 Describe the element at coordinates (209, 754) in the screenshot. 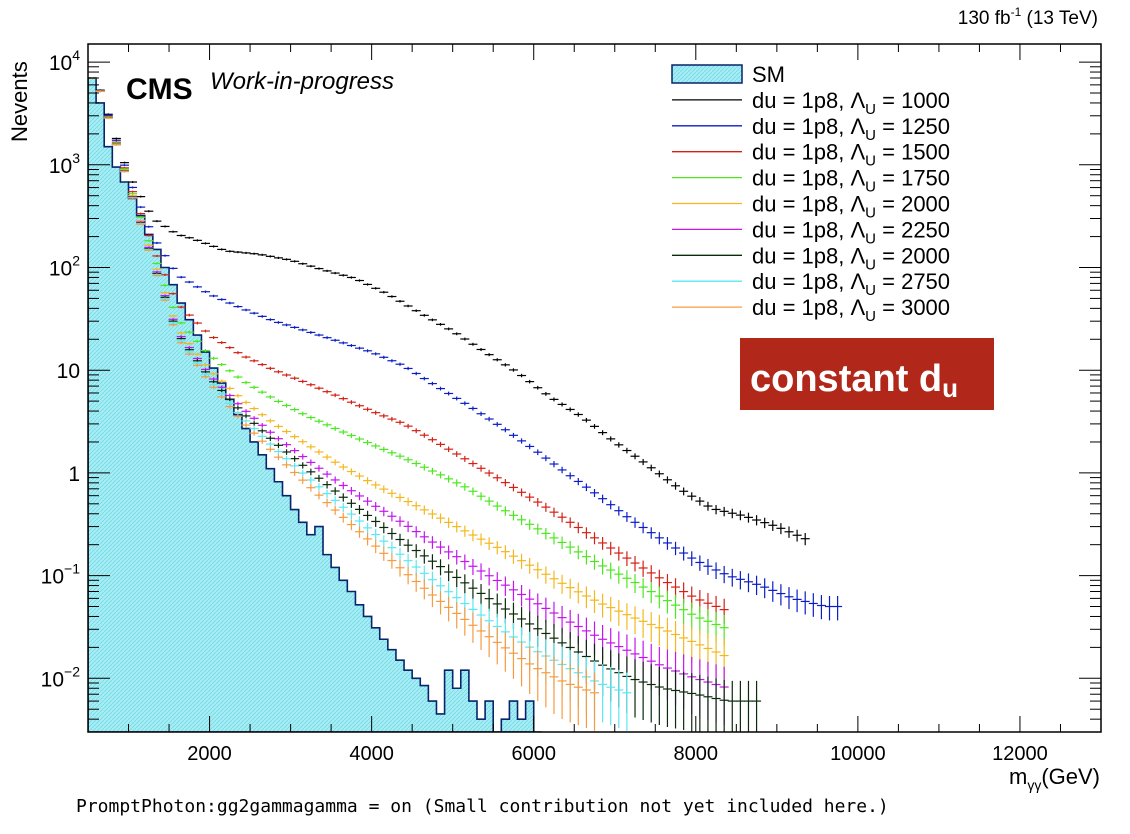

I see `x-tick-label: 2000` at that location.